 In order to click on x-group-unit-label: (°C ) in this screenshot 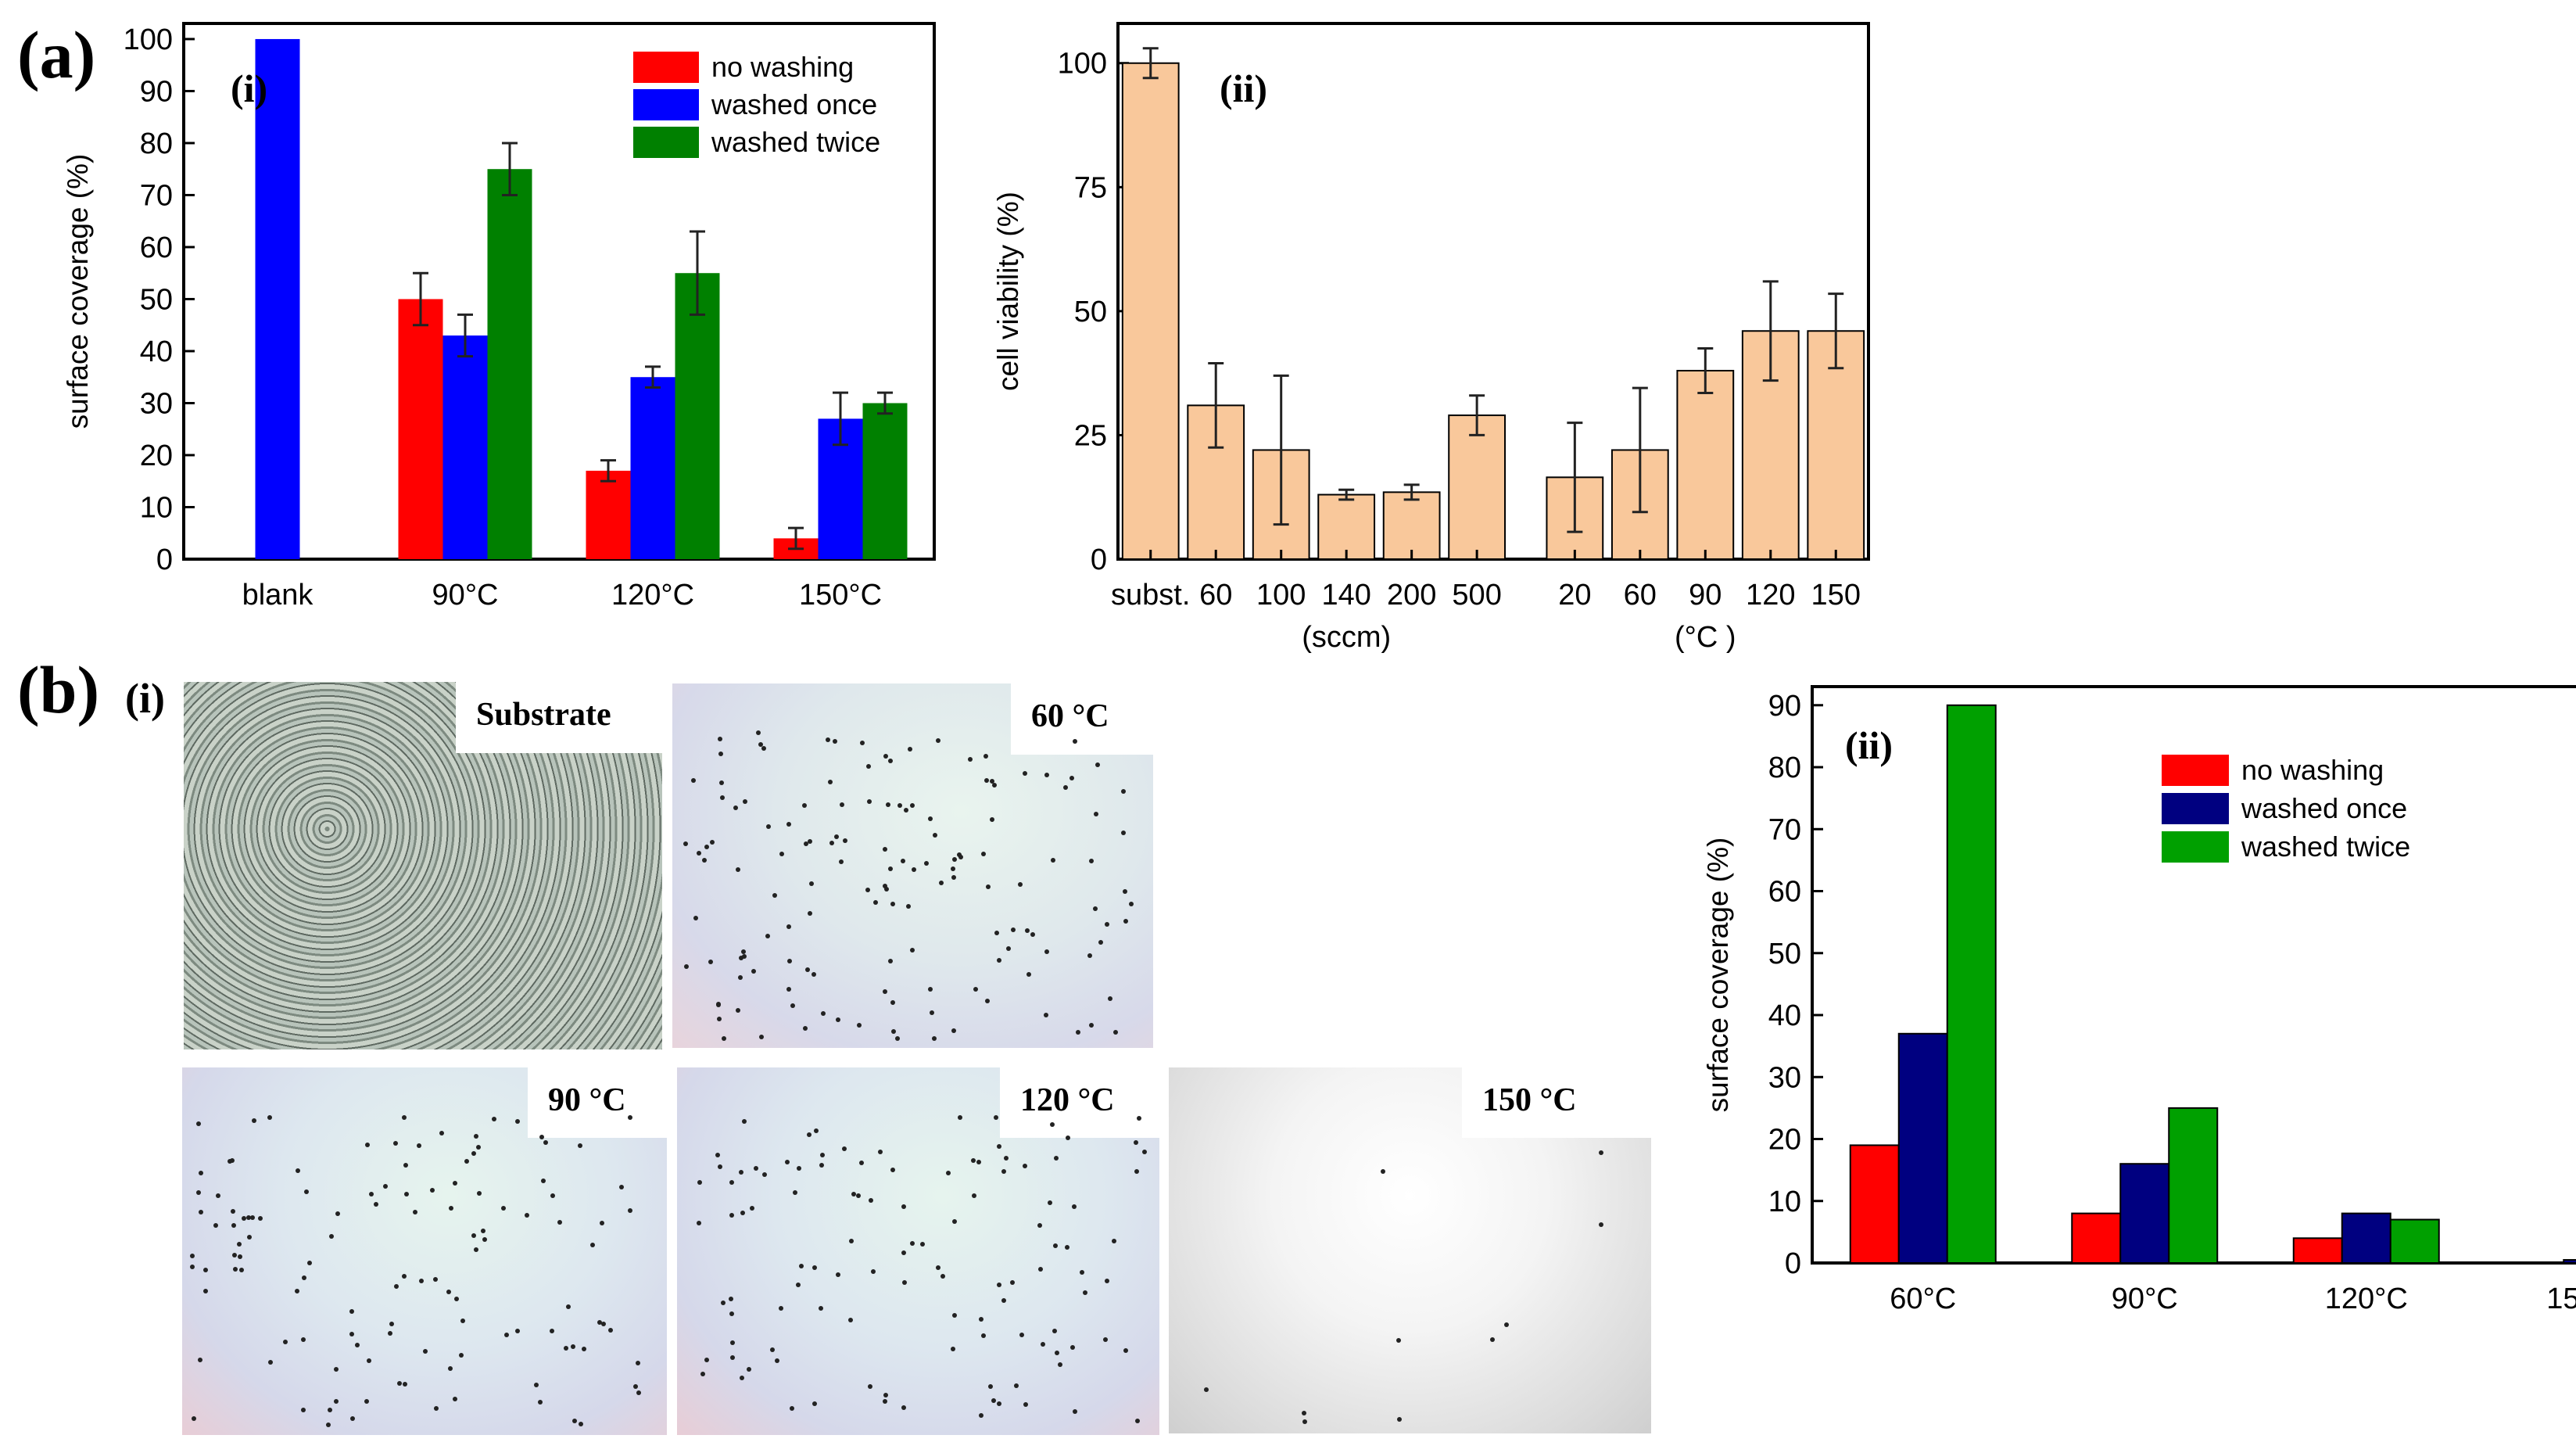, I will do `click(1705, 637)`.